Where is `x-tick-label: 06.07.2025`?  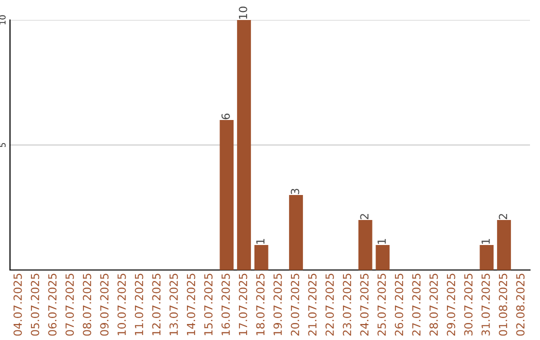 x-tick-label: 06.07.2025 is located at coordinates (52, 305).